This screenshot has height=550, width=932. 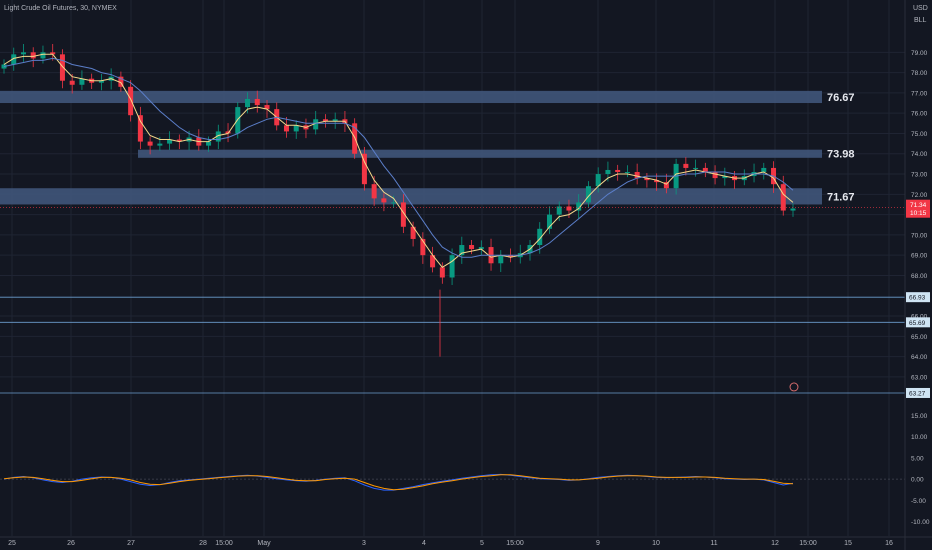 I want to click on level-price-tag, so click(x=918, y=322).